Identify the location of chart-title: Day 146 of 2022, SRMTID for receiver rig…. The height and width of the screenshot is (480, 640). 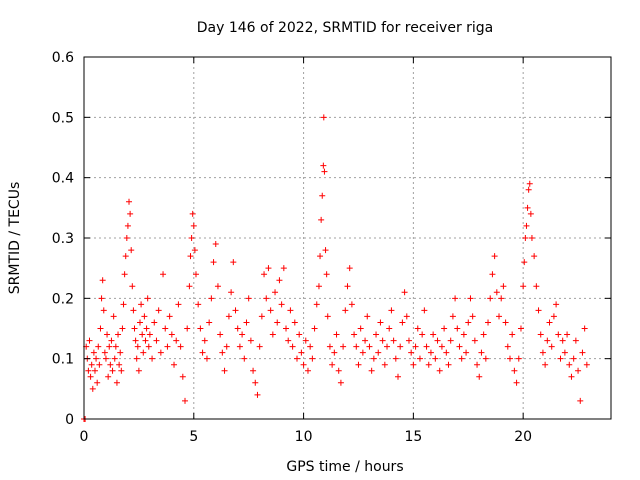
(345, 28).